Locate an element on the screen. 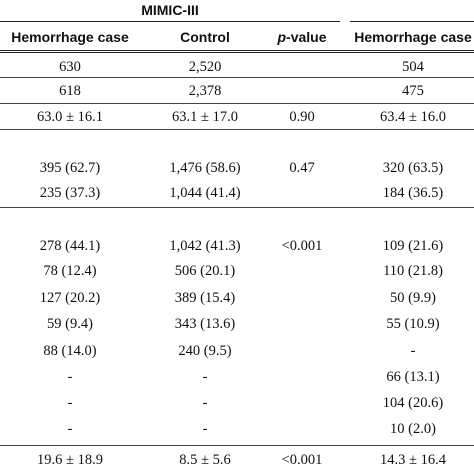  table-cell: 630 is located at coordinates (70, 67).